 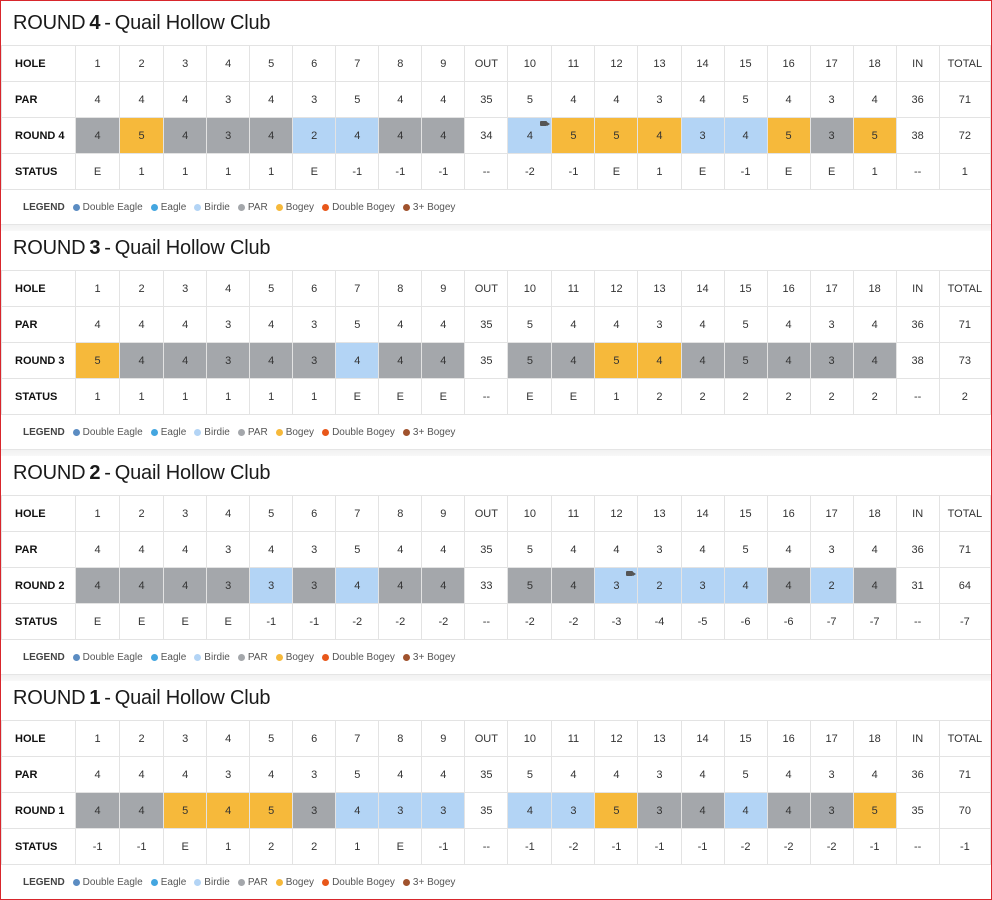 What do you see at coordinates (98, 846) in the screenshot?
I see `status-value: -1` at bounding box center [98, 846].